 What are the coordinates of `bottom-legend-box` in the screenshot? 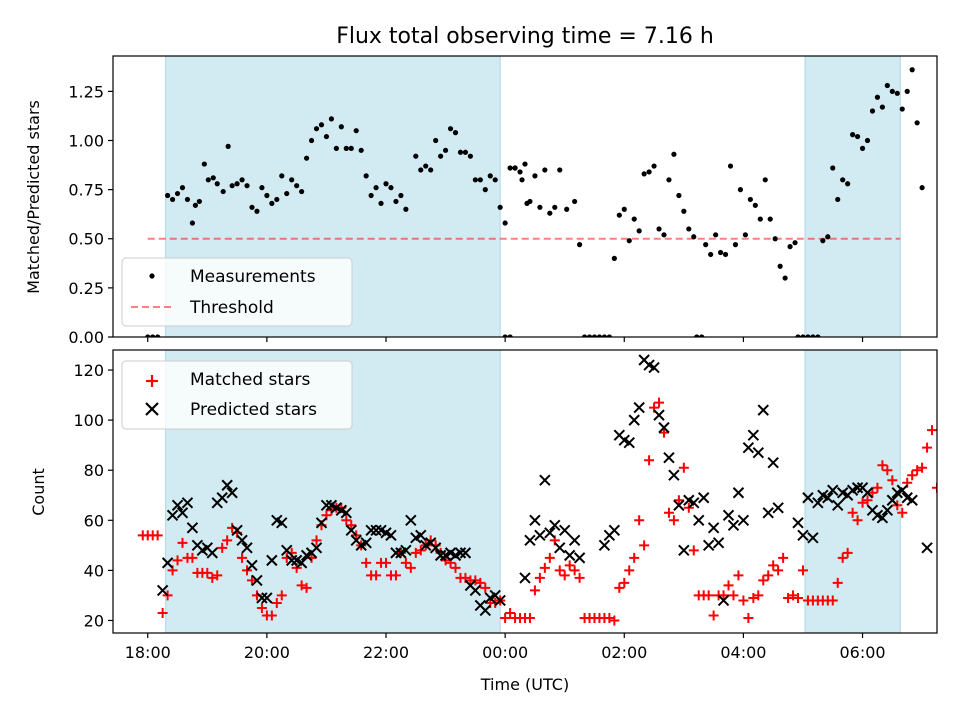 It's located at (237, 395).